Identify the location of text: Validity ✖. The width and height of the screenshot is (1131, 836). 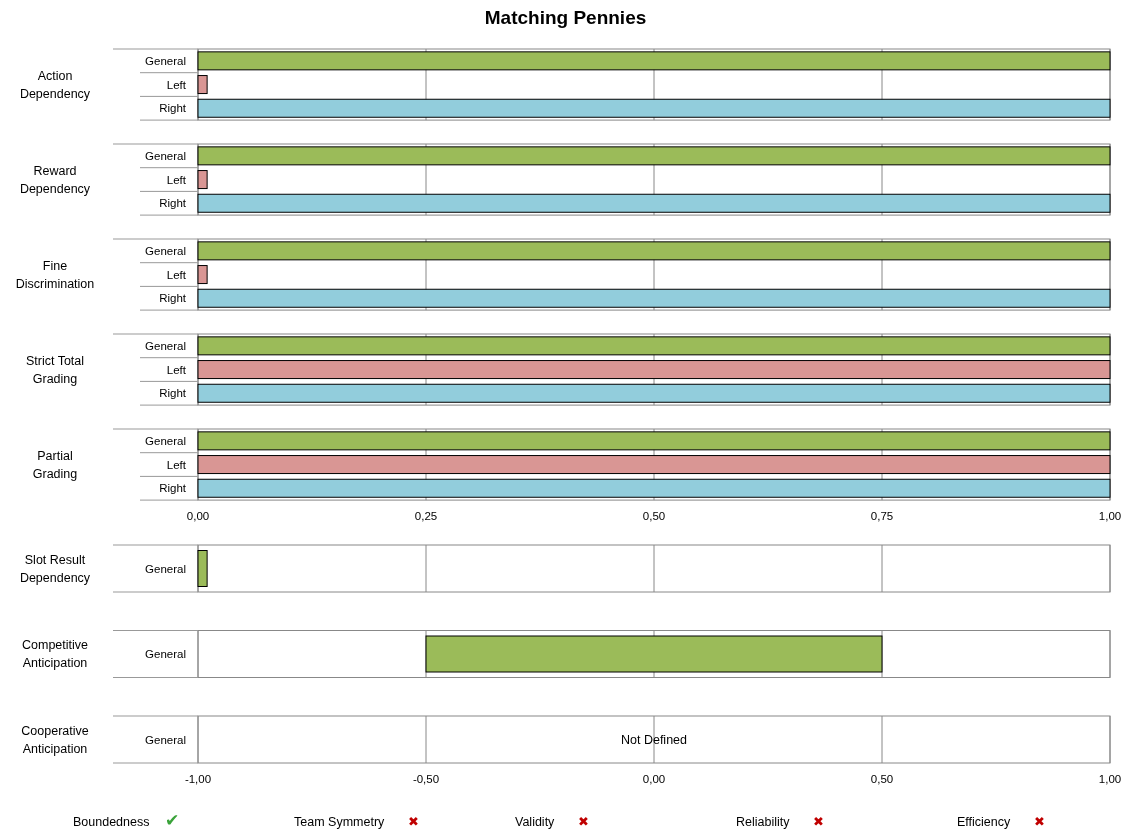
(552, 822).